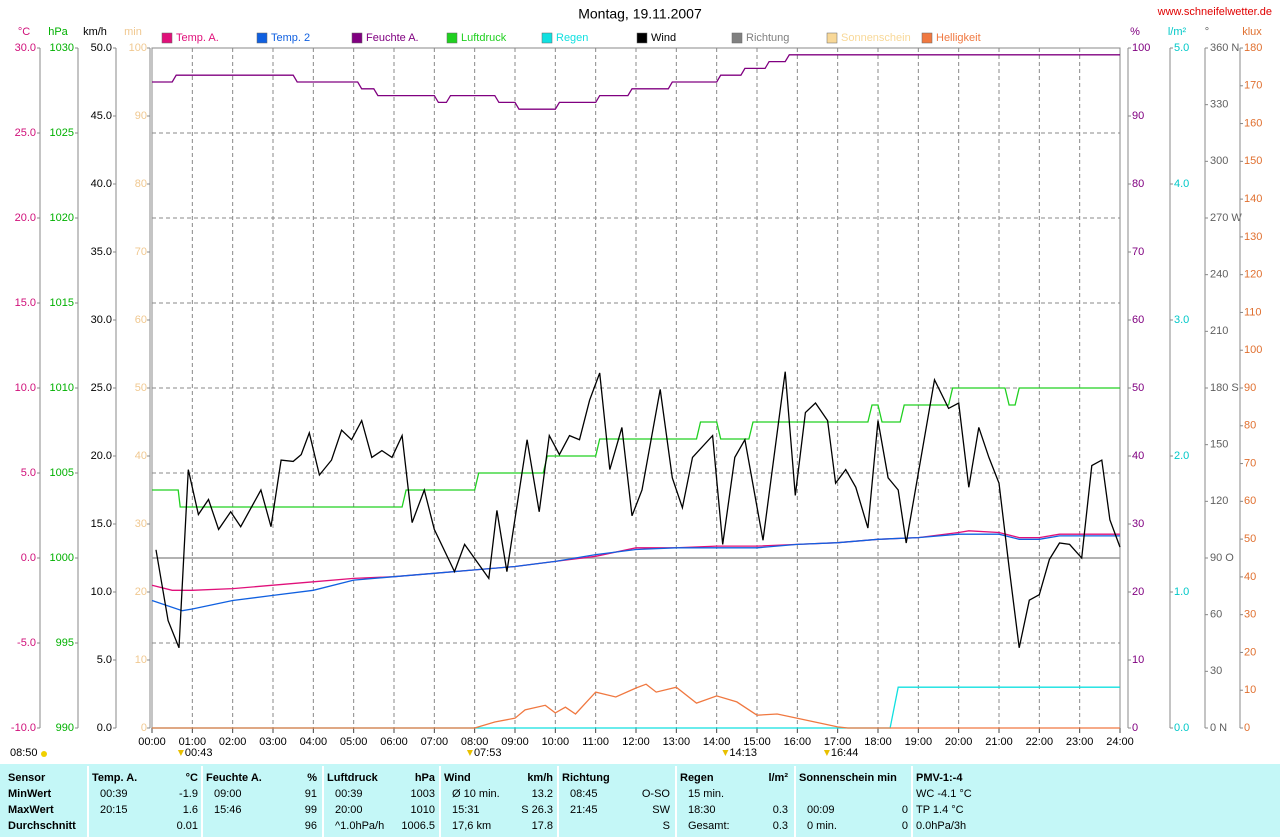 The width and height of the screenshot is (1280, 837). I want to click on column-header: l/m², so click(778, 778).